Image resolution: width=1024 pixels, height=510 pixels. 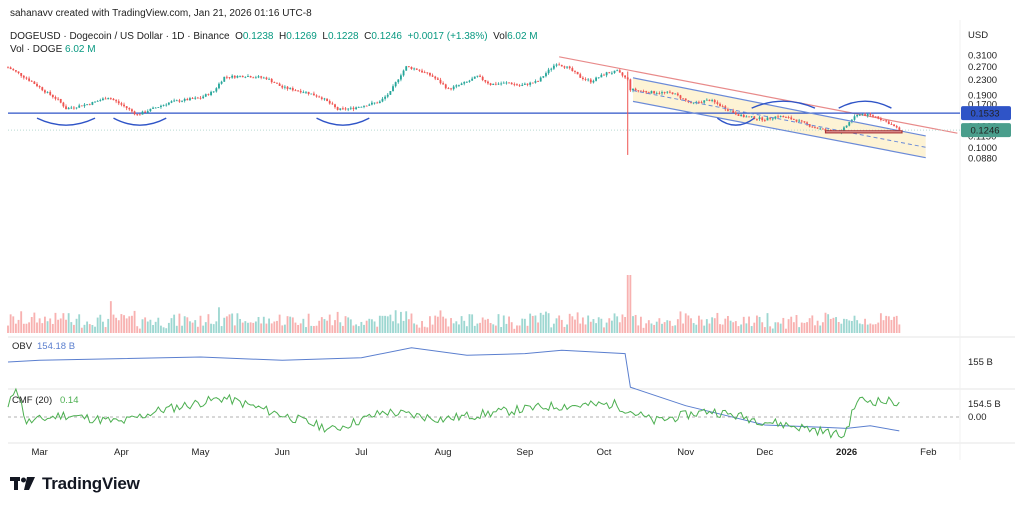 I want to click on vol-value: 6.02 M, so click(x=522, y=36).